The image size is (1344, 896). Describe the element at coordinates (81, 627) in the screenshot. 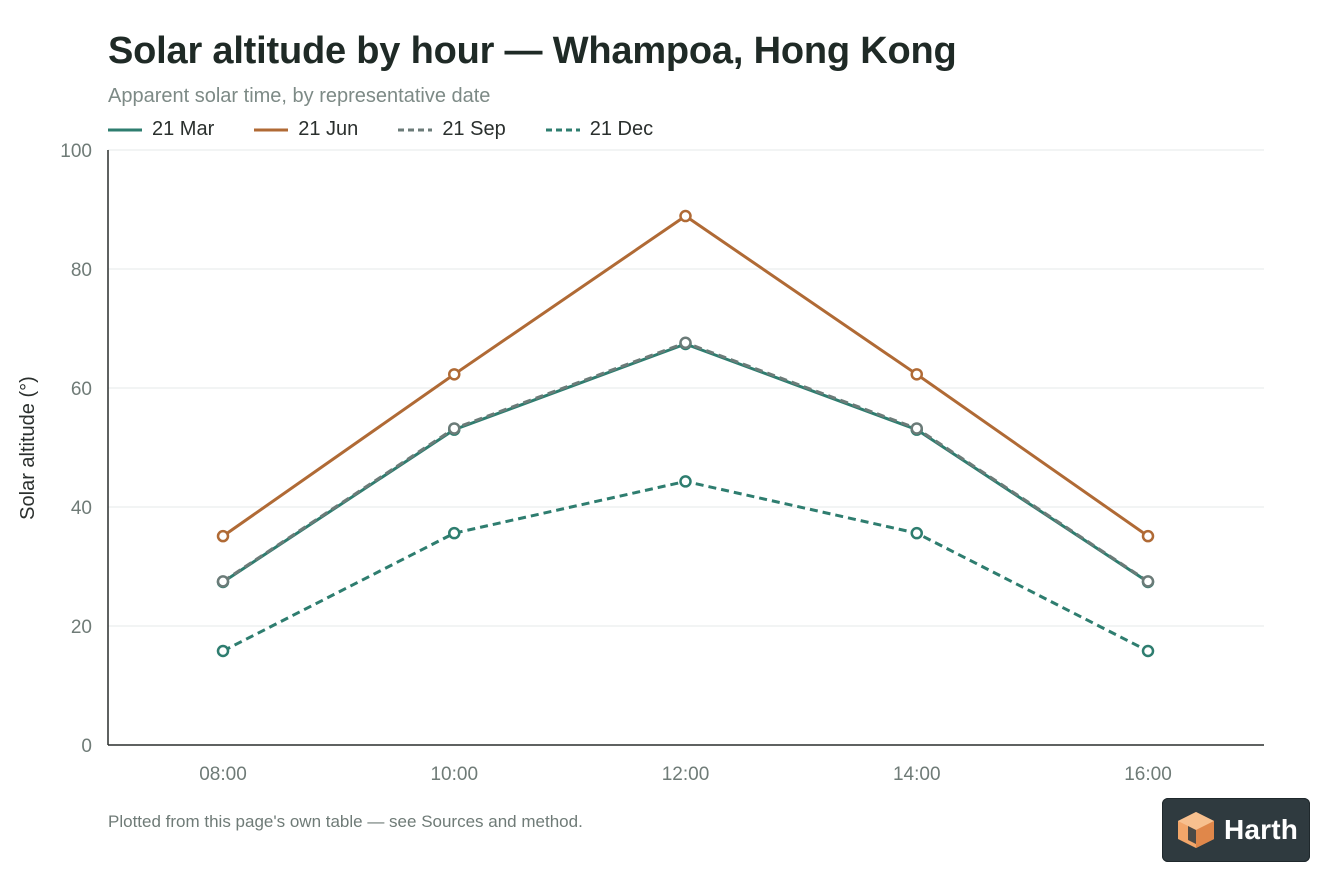

I see `y-tick-label: 20` at that location.